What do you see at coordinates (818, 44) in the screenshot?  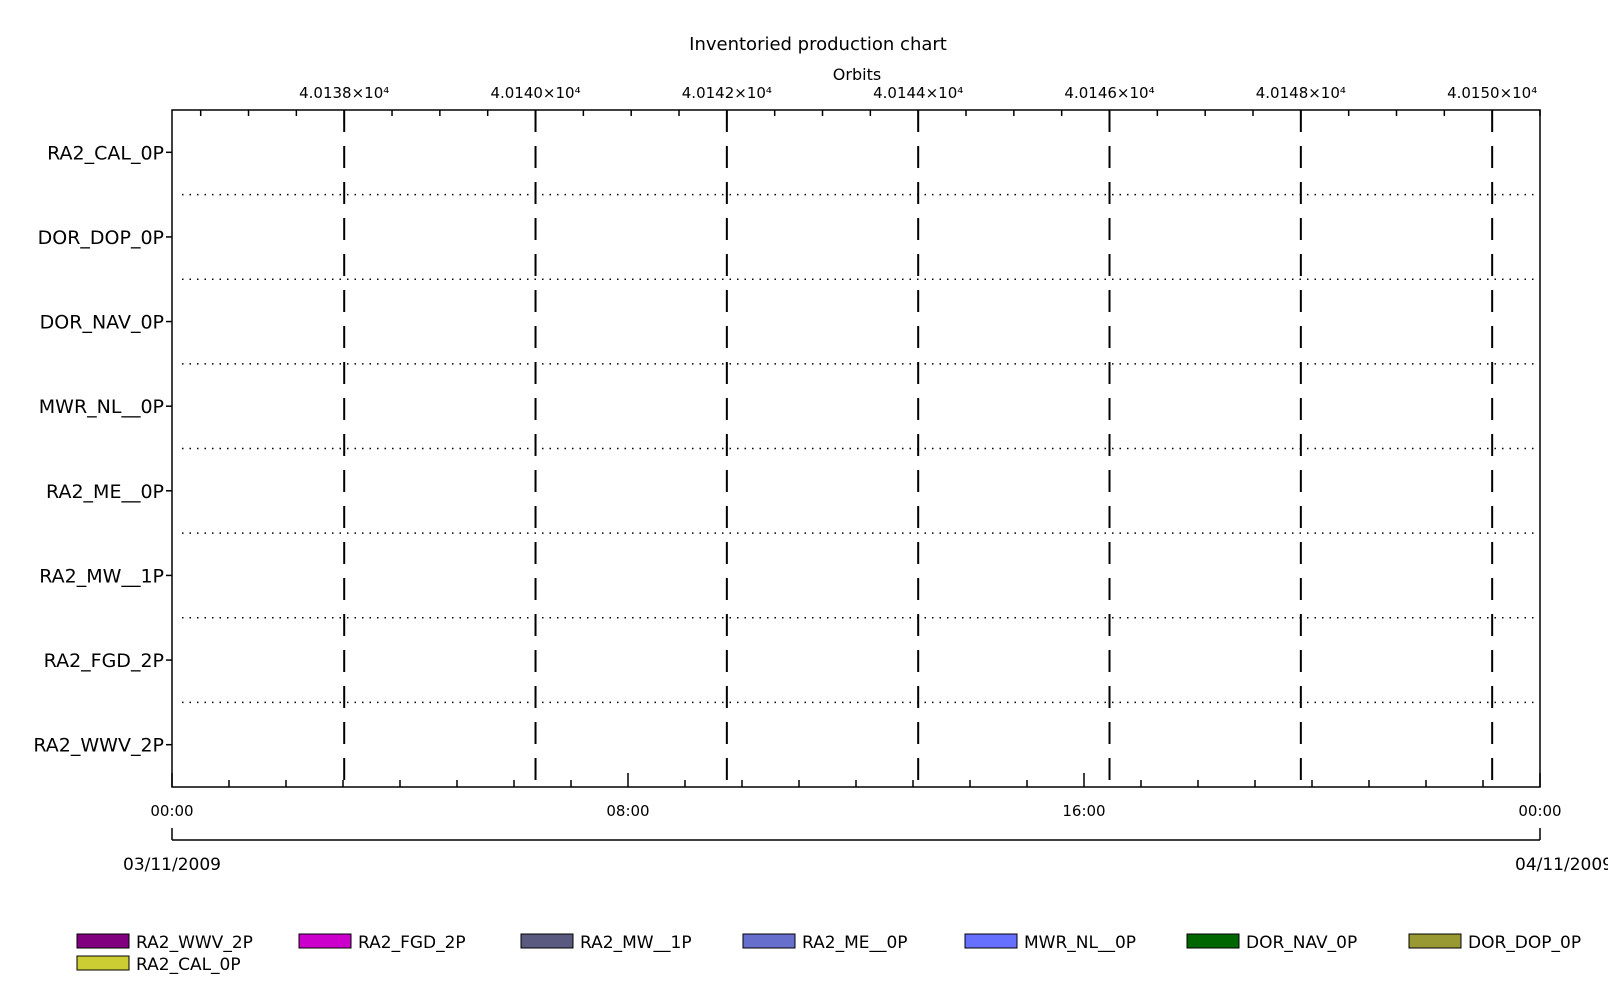 I see `chart-title: Inventoried production chart` at bounding box center [818, 44].